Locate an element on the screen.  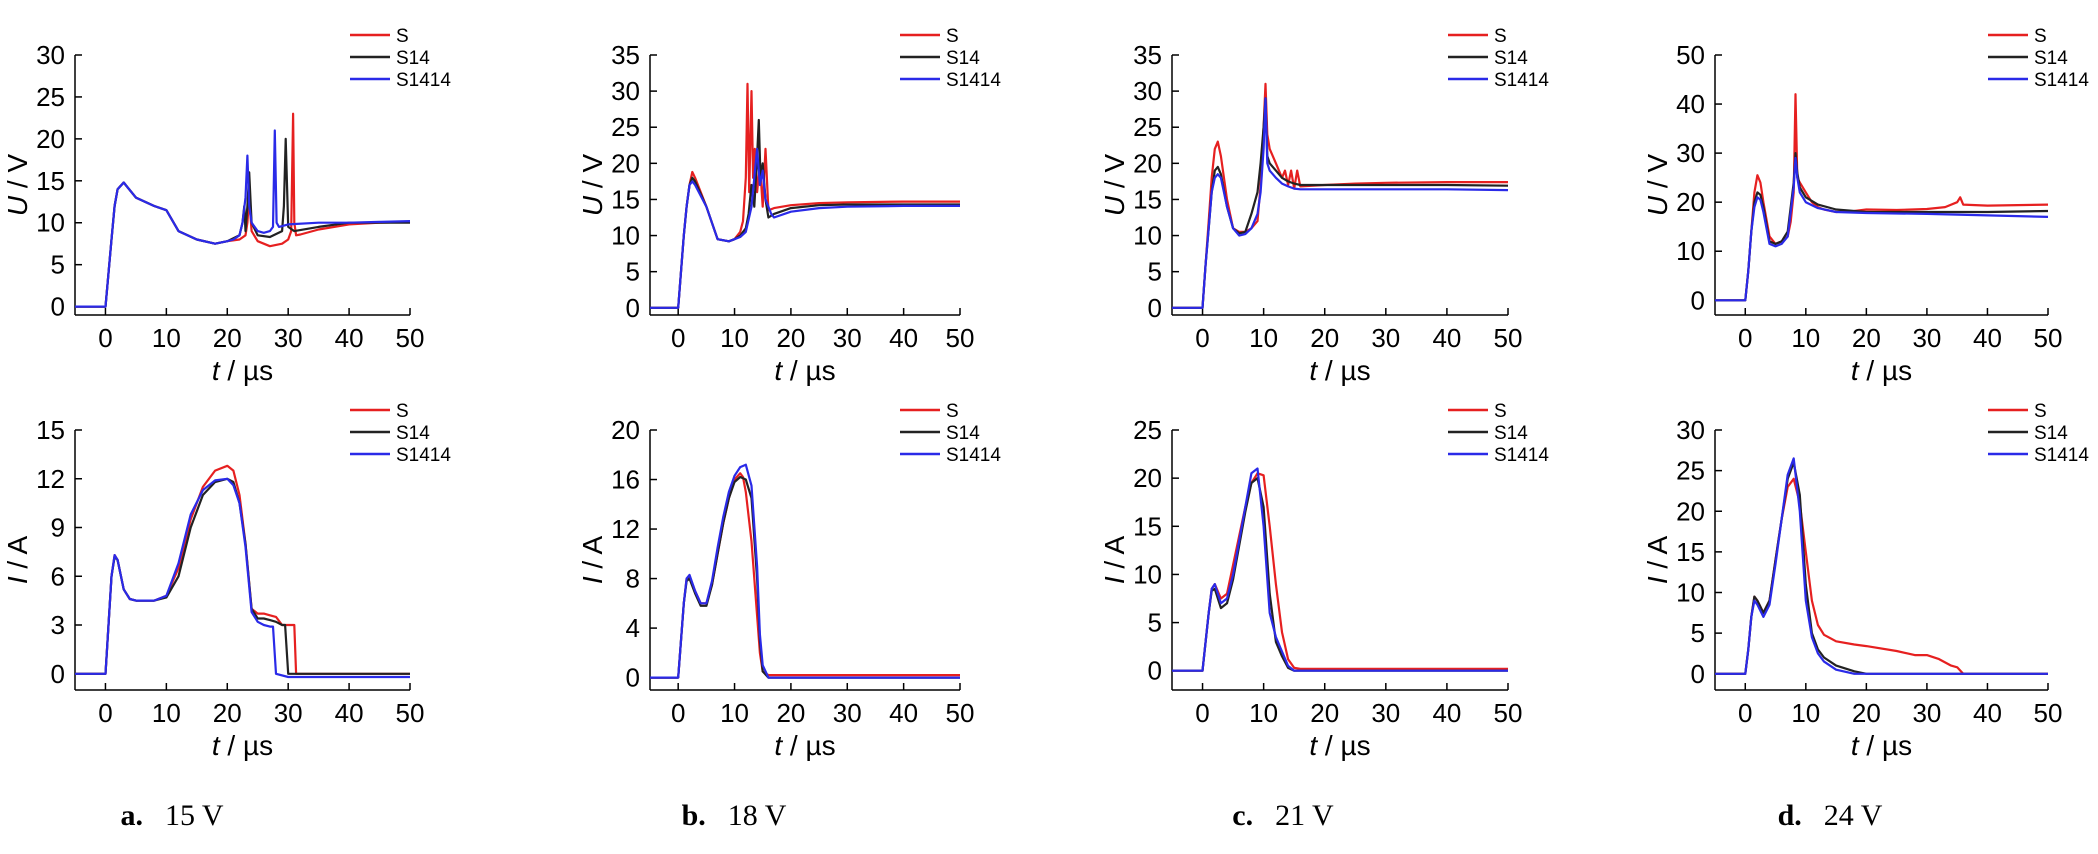
caption-voltage: 24 V is located at coordinates (1853, 815).